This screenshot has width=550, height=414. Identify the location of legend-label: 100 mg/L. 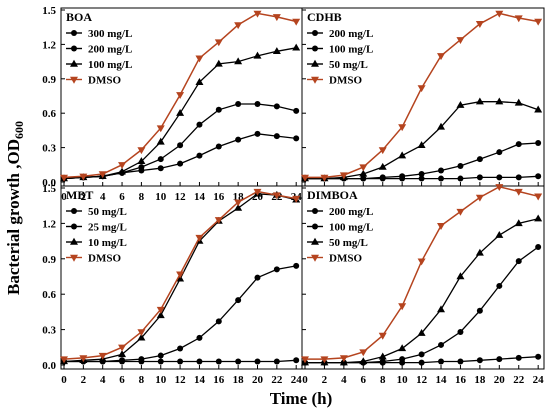
(351, 50).